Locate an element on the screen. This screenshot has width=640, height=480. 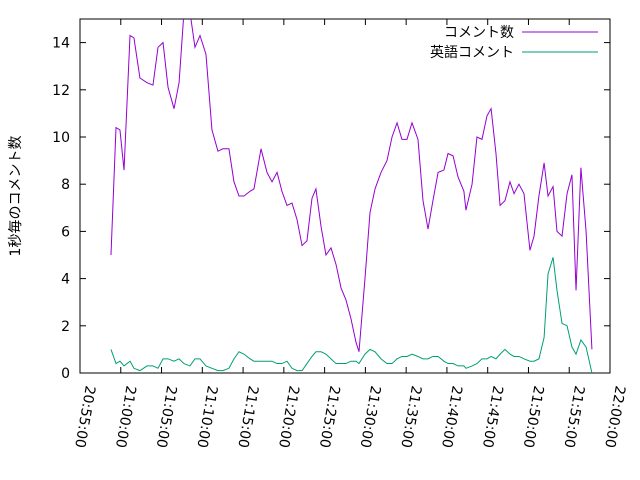
y-tick-label: 6 is located at coordinates (65, 232).